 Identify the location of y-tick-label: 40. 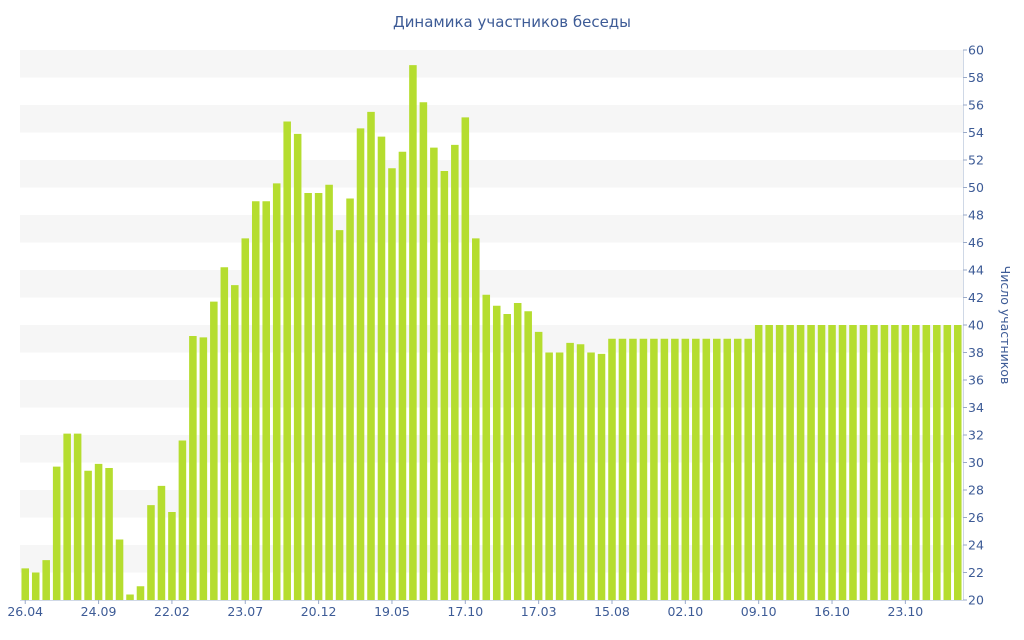
(976, 325).